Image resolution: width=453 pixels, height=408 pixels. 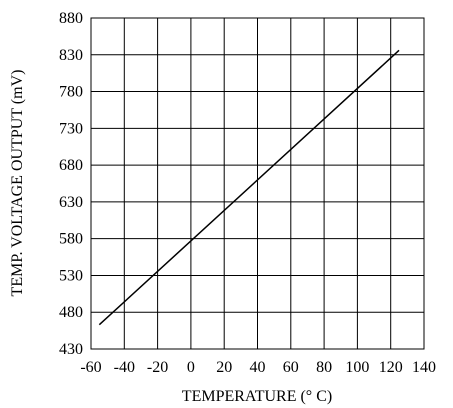 I want to click on x-tick-label: 80, so click(x=324, y=367).